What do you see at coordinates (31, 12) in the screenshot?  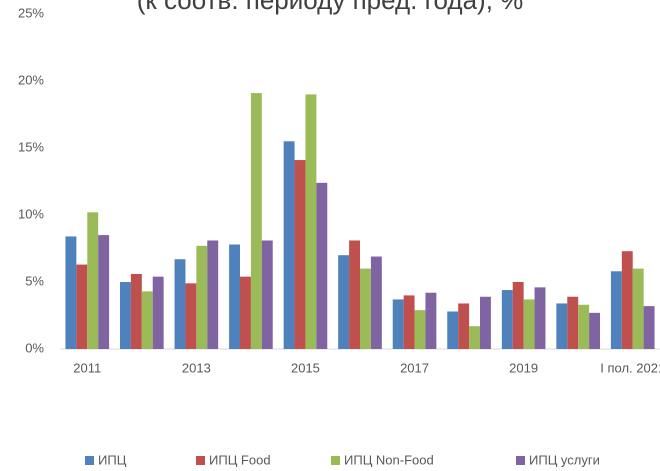 I see `y-tick-label: 25%` at bounding box center [31, 12].